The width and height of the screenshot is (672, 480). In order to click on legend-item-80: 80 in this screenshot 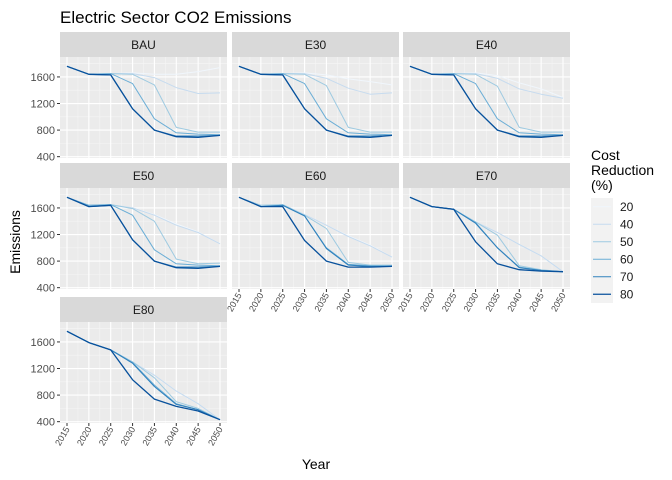, I will do `click(612, 294)`.